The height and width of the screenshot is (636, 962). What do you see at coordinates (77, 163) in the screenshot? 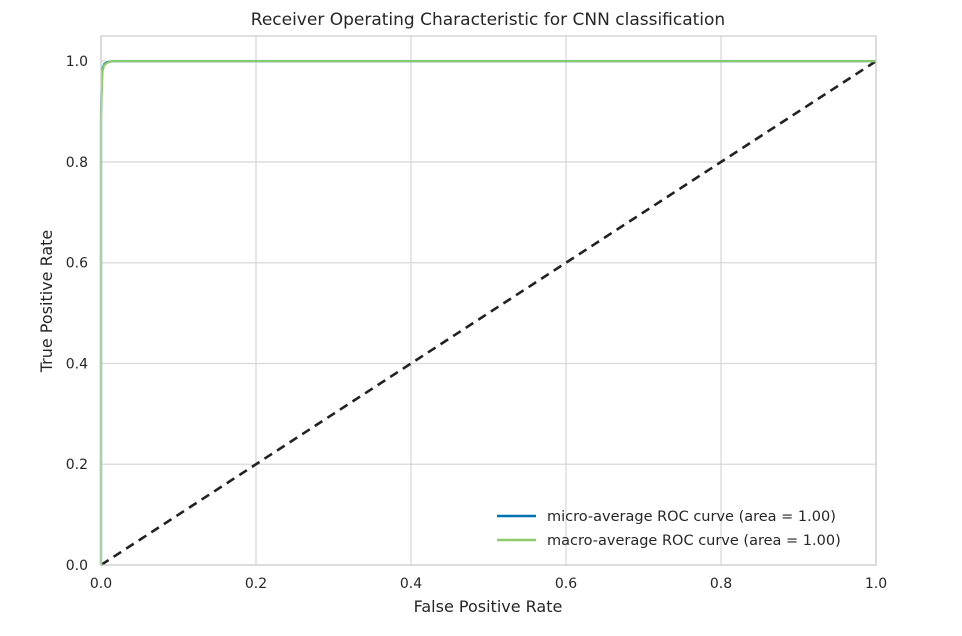
I see `y-tick-label: 0.8` at bounding box center [77, 163].